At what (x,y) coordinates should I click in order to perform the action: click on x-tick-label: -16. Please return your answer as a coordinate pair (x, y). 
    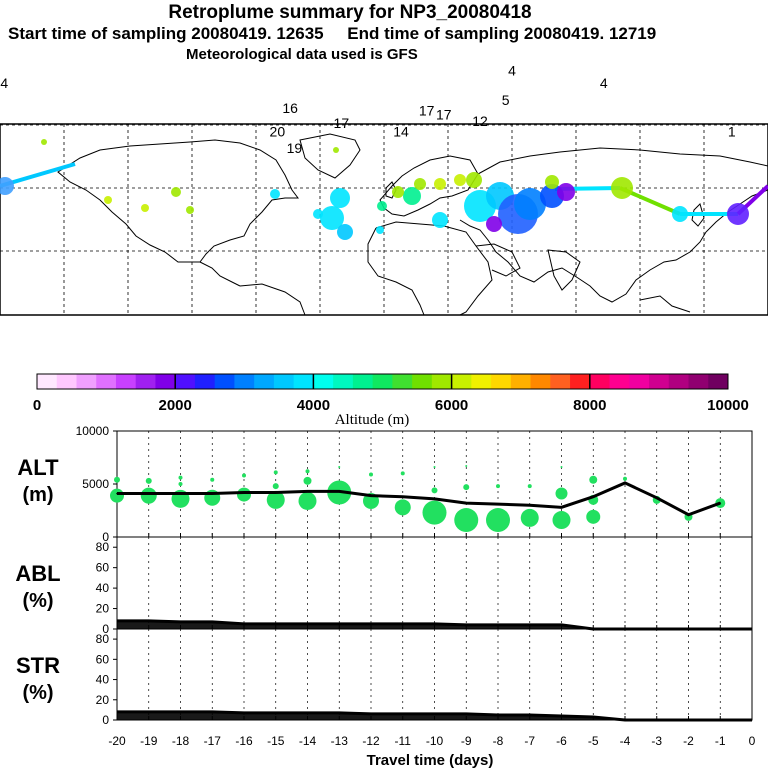
    Looking at the image, I should click on (244, 741).